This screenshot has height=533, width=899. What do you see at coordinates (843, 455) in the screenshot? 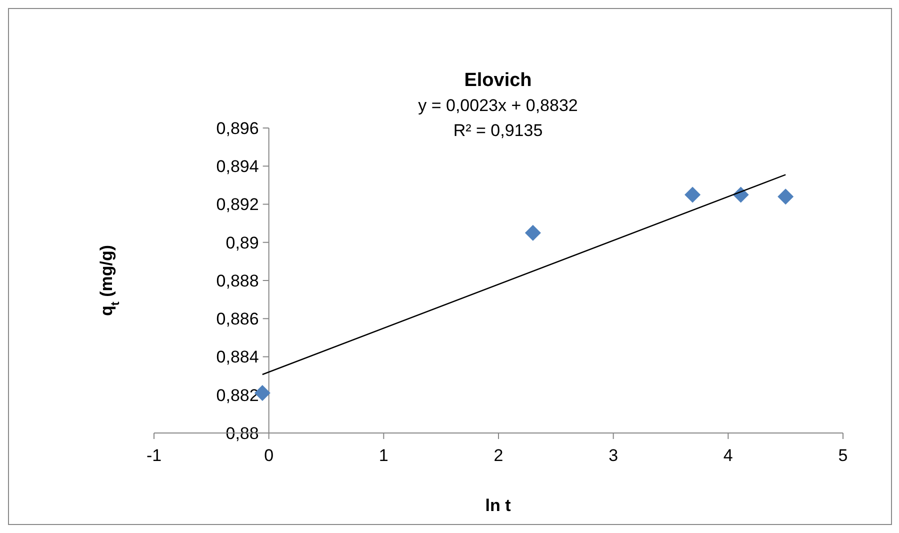
I see `x-tick-label: 5` at bounding box center [843, 455].